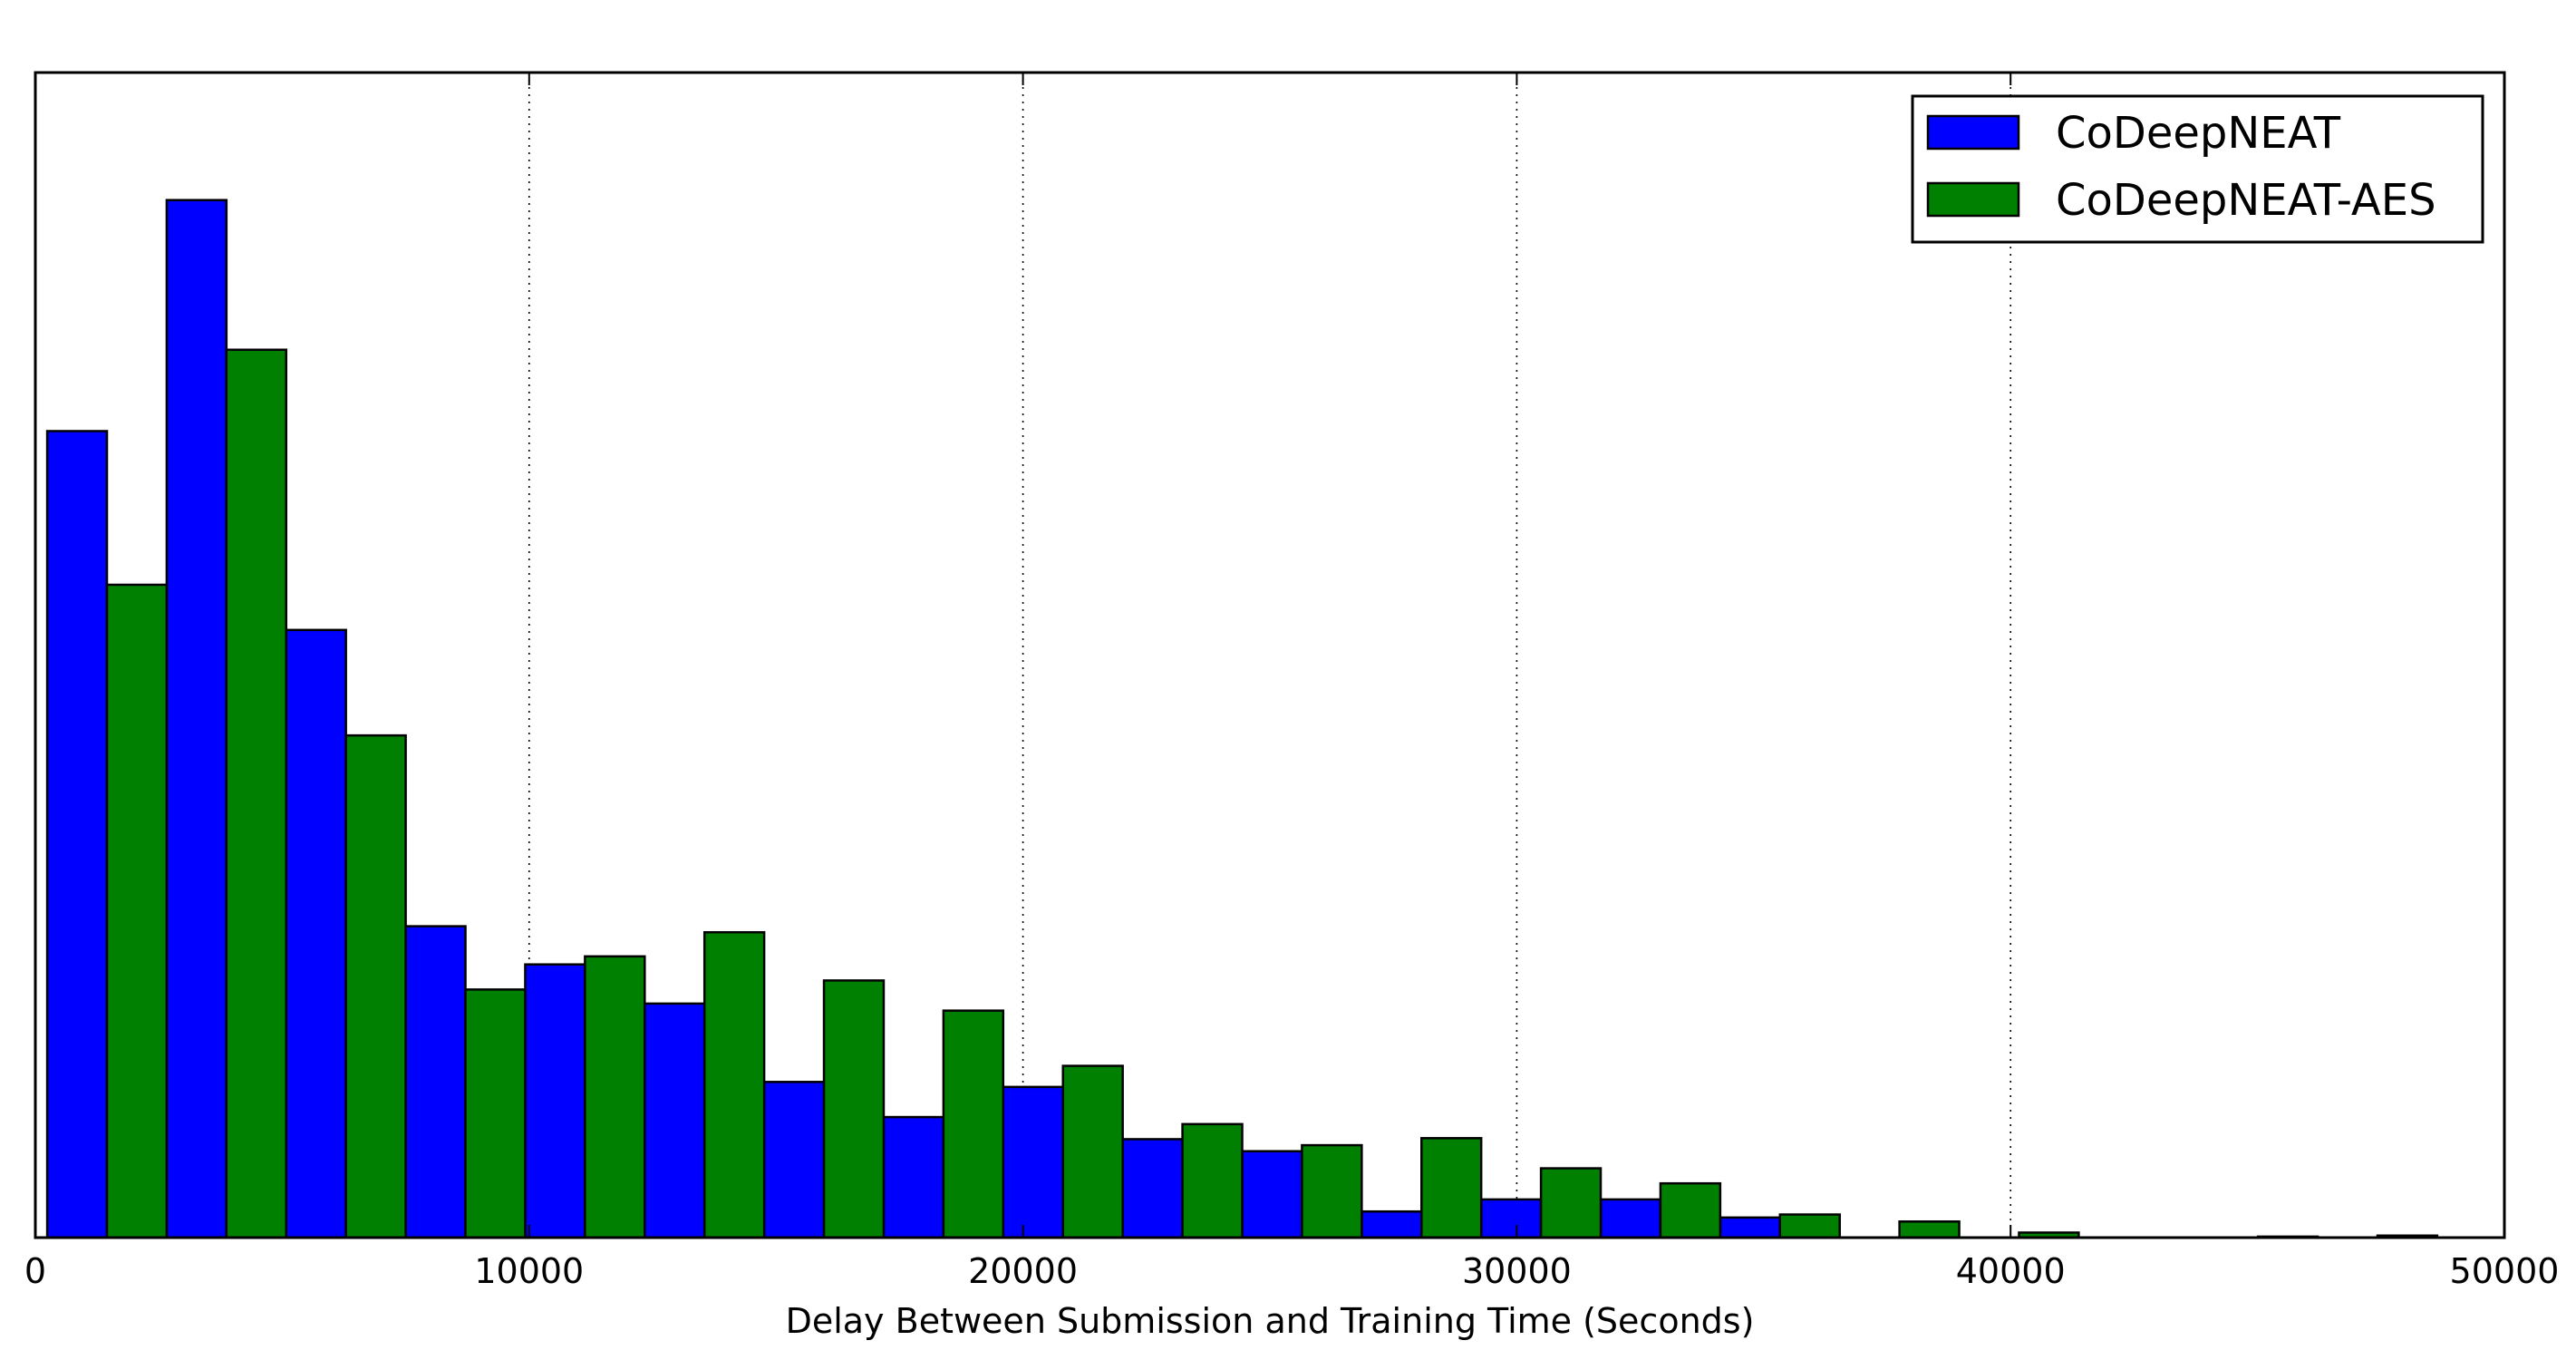  I want to click on x-tick-label: 50000, so click(2505, 1271).